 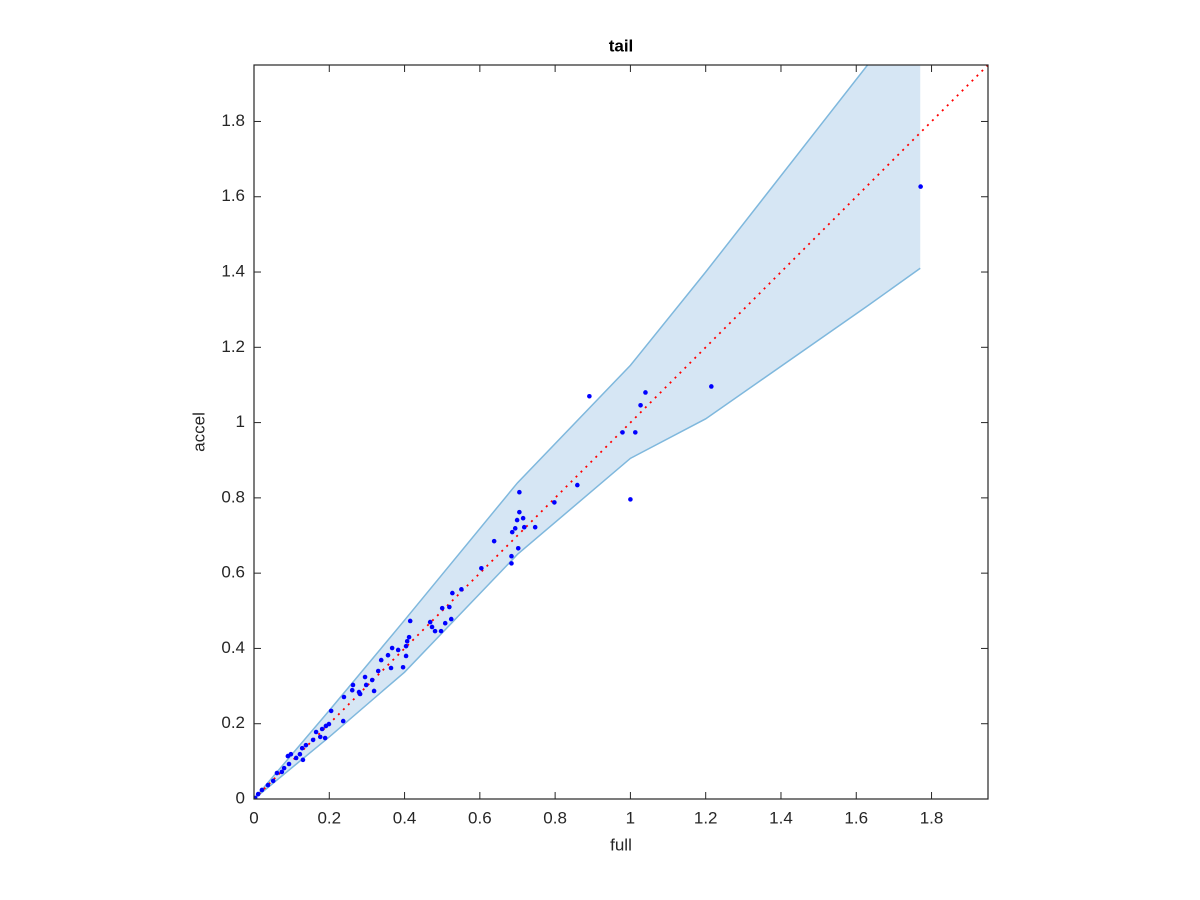 What do you see at coordinates (630, 817) in the screenshot?
I see `x-tick-label: 1` at bounding box center [630, 817].